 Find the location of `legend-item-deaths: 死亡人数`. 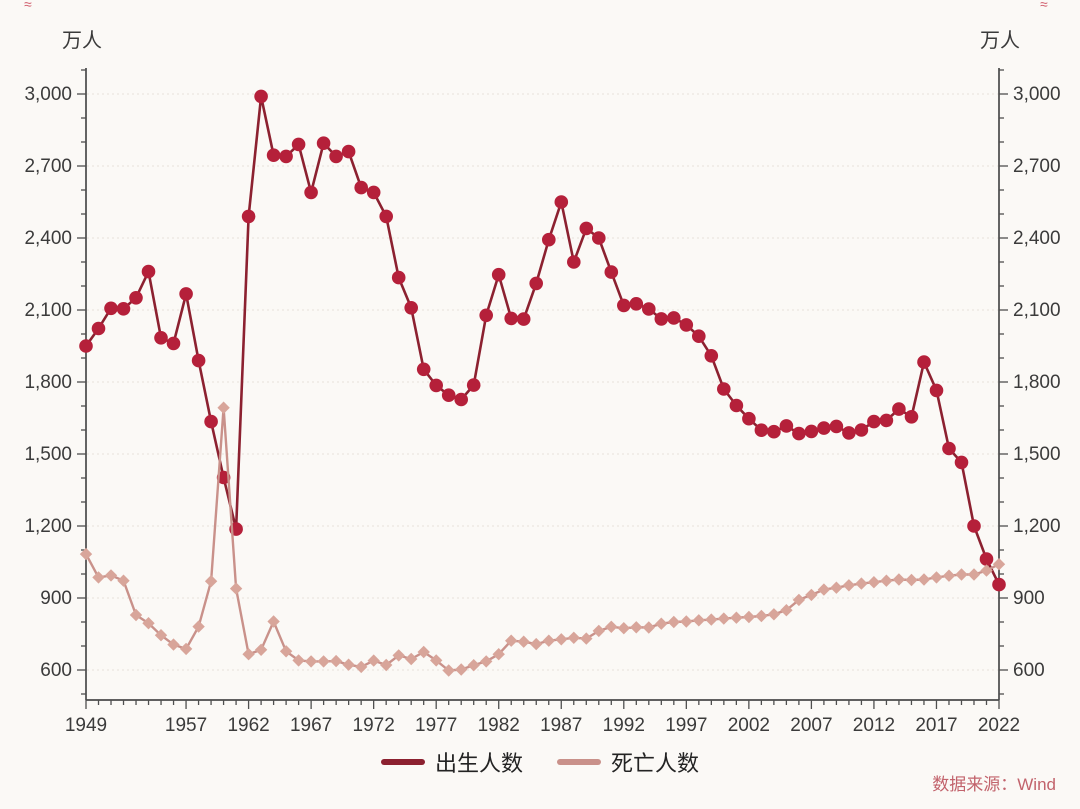

legend-item-deaths: 死亡人数 is located at coordinates (628, 762).